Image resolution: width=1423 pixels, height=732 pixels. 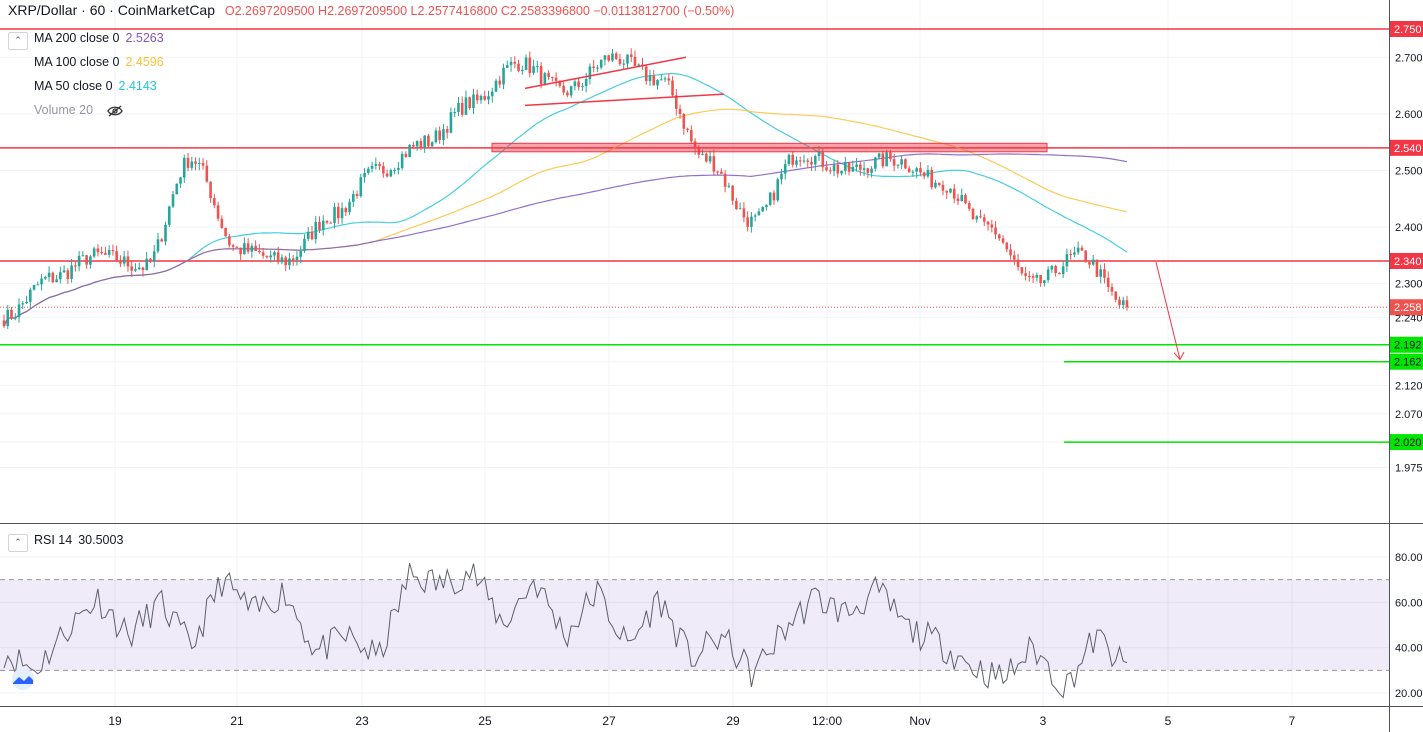 What do you see at coordinates (609, 721) in the screenshot?
I see `time-tick-label: 27` at bounding box center [609, 721].